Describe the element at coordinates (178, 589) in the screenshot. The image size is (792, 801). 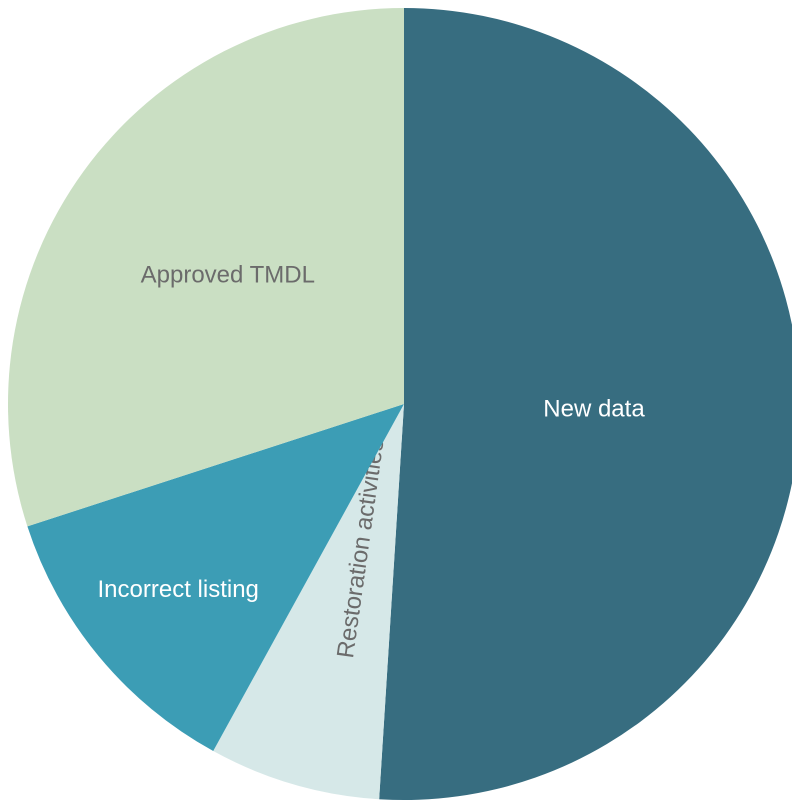
I see `slice-label: Incorrect listing` at that location.